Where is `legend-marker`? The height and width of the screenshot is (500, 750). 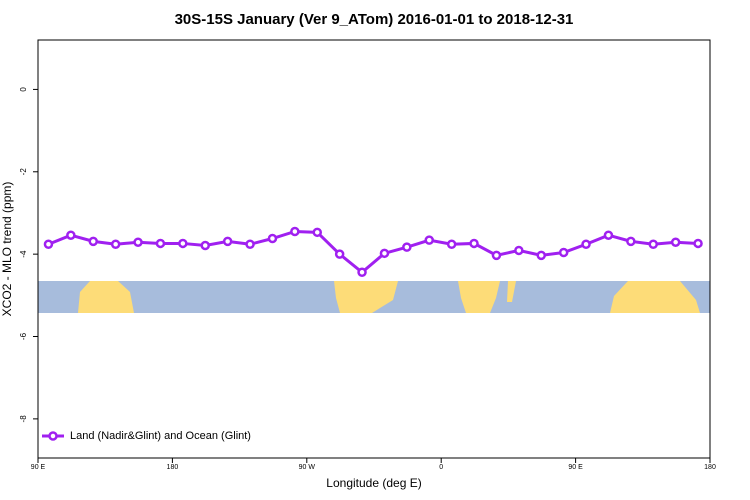
legend-marker is located at coordinates (53, 436).